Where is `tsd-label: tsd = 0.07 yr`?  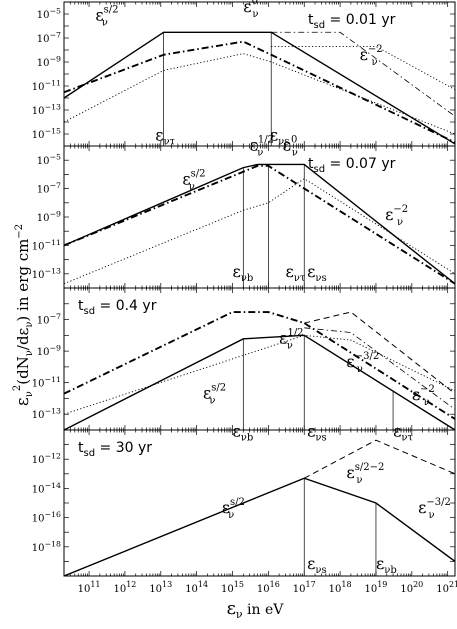
tsd-label: tsd = 0.07 yr is located at coordinates (352, 165).